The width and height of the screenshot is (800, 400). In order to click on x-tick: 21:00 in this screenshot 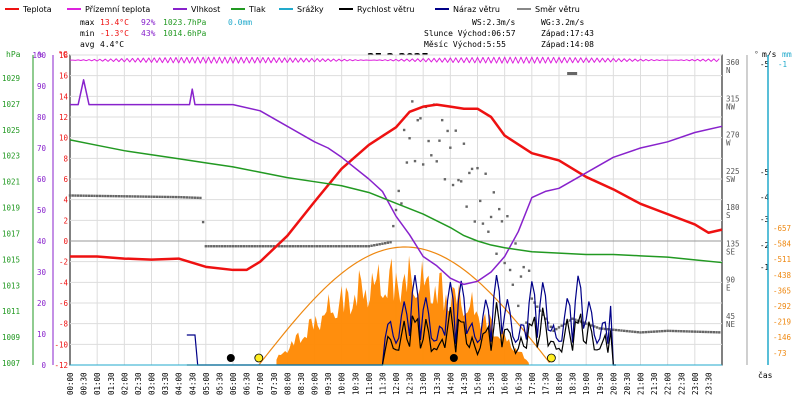, I will do `click(641, 383)`.